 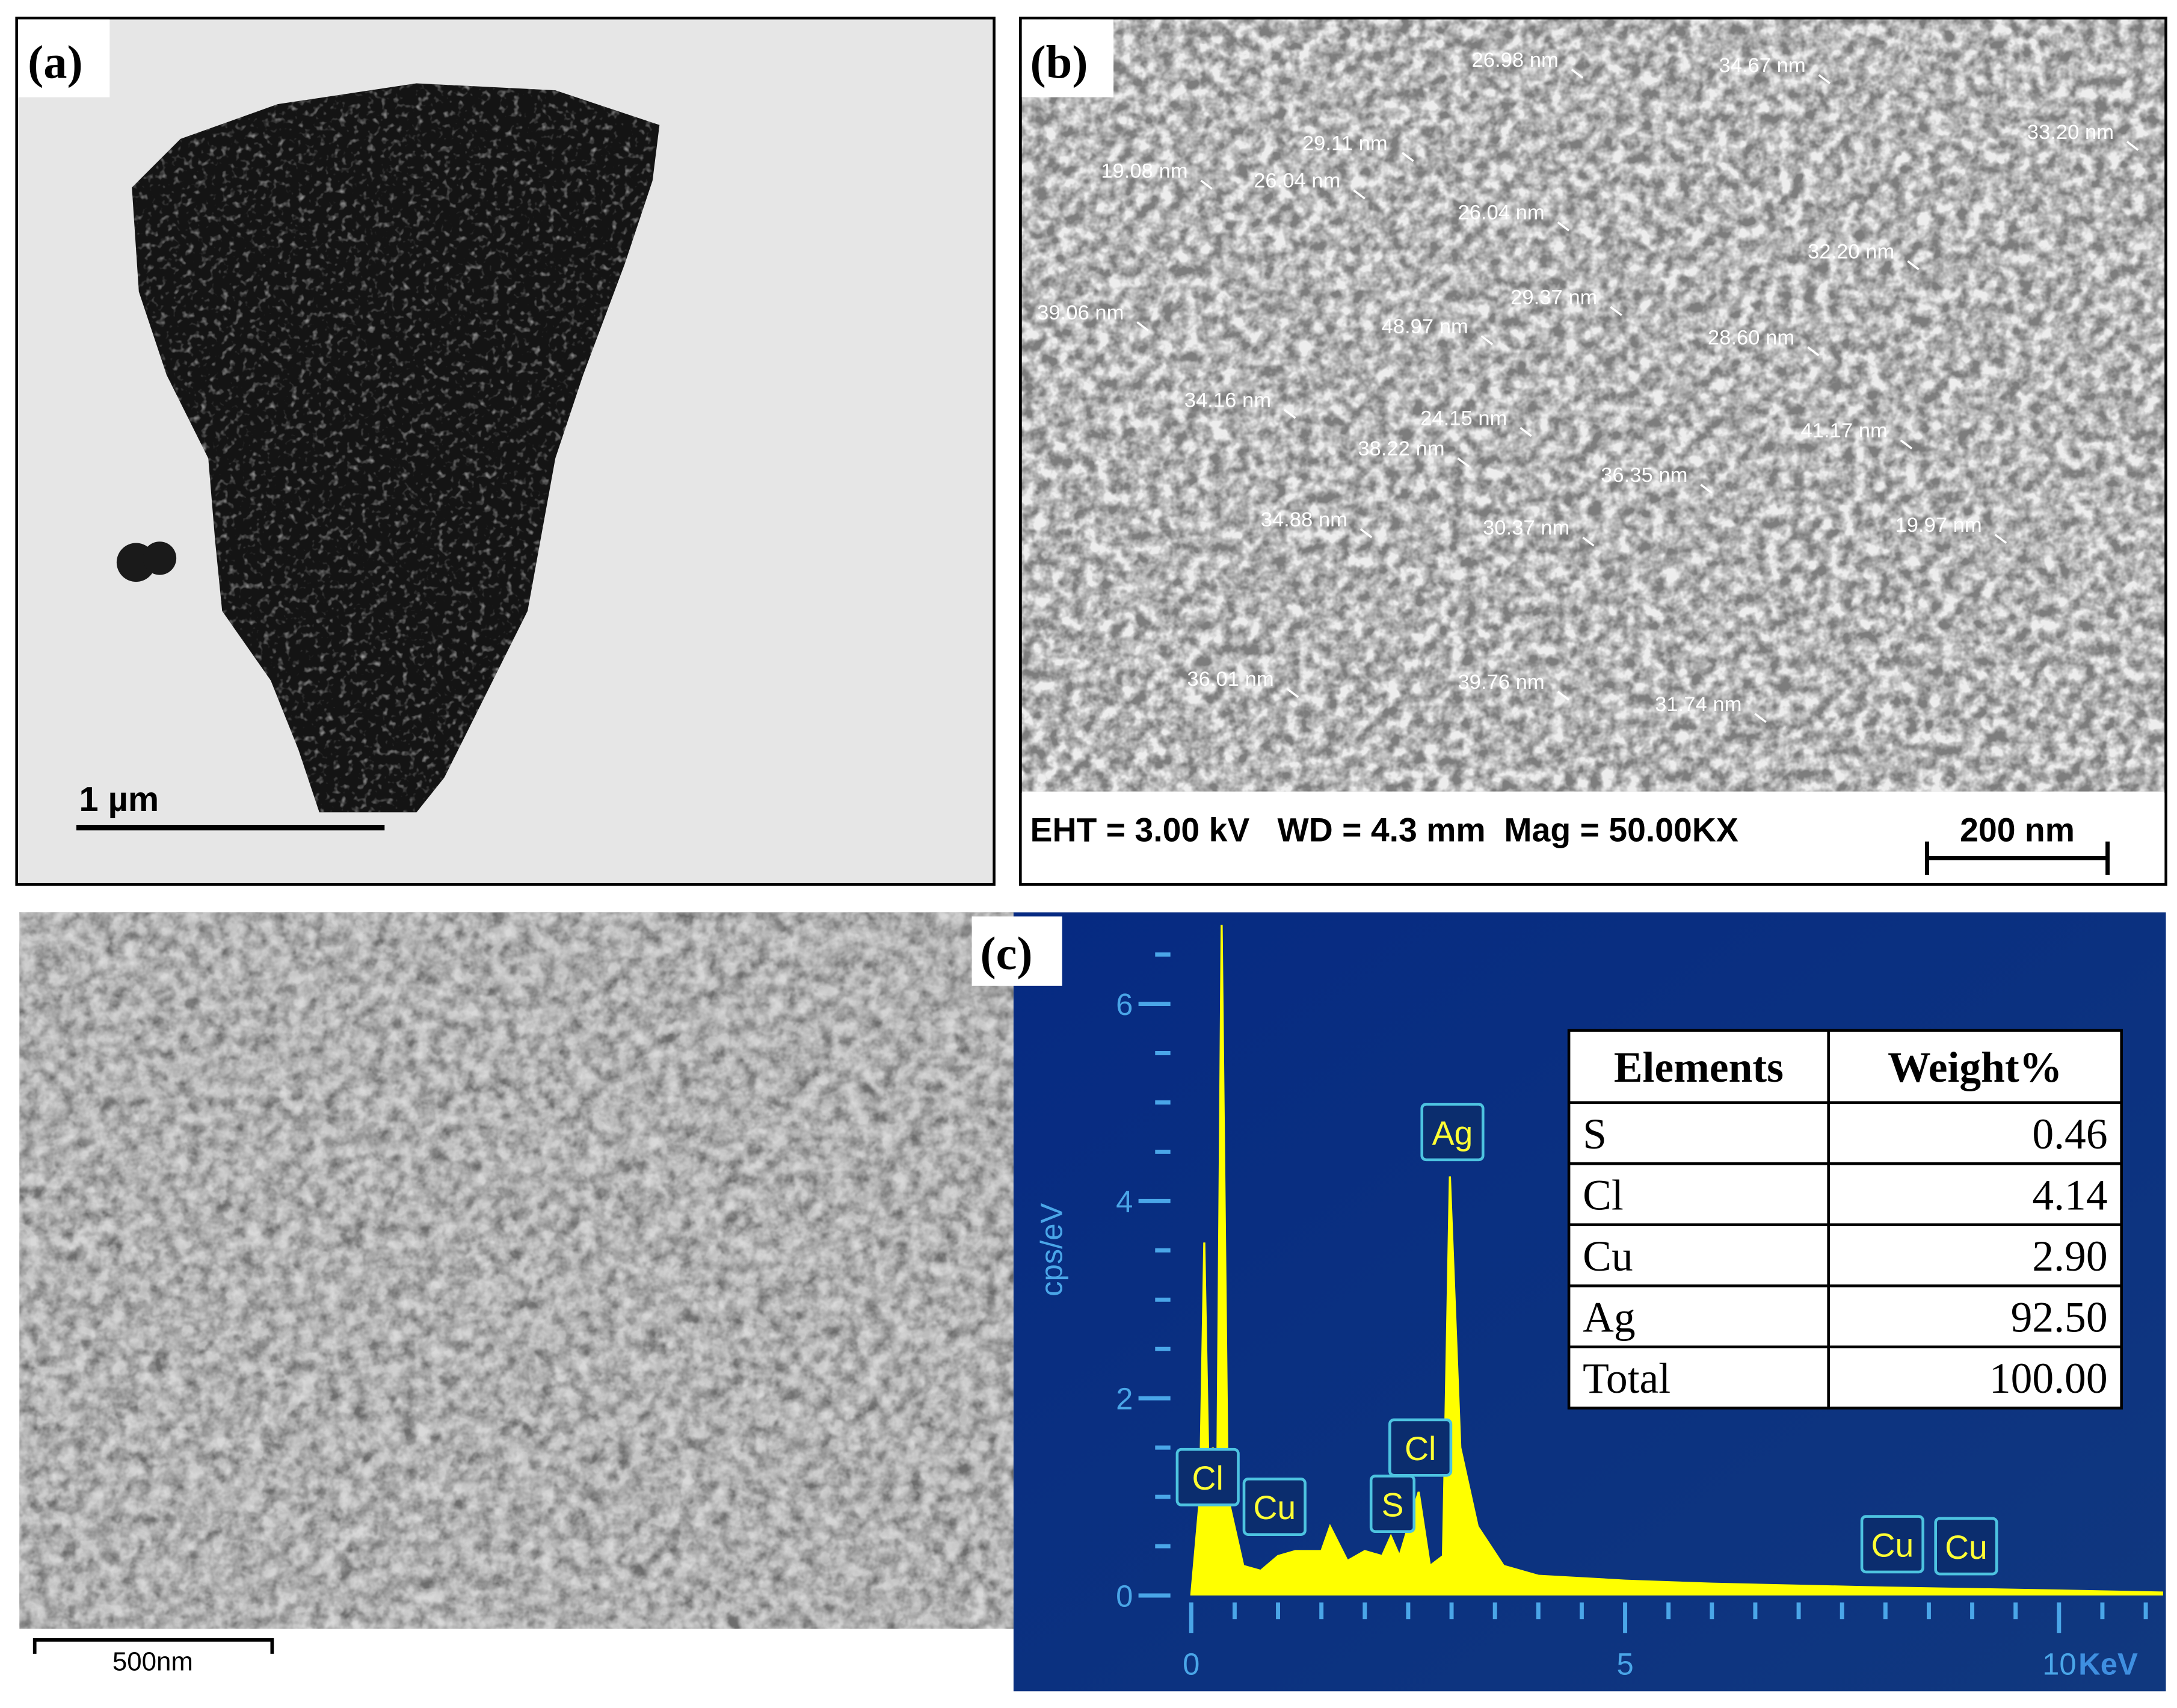 I want to click on measurement-label: 34.16 nm, so click(x=1227, y=400).